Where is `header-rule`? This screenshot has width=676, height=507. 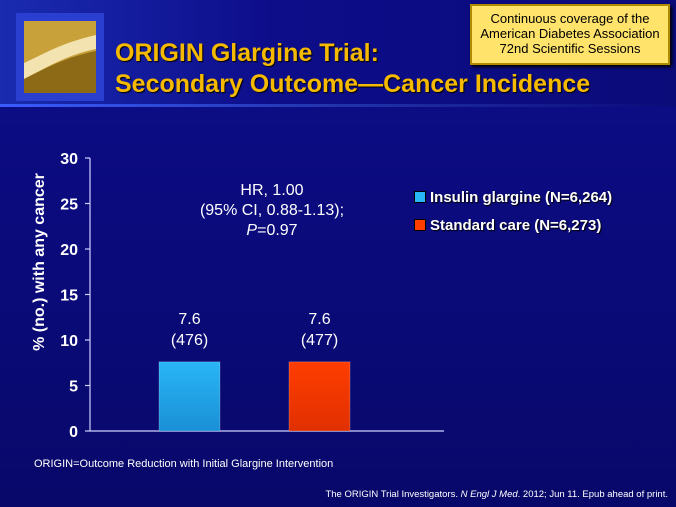 header-rule is located at coordinates (338, 105).